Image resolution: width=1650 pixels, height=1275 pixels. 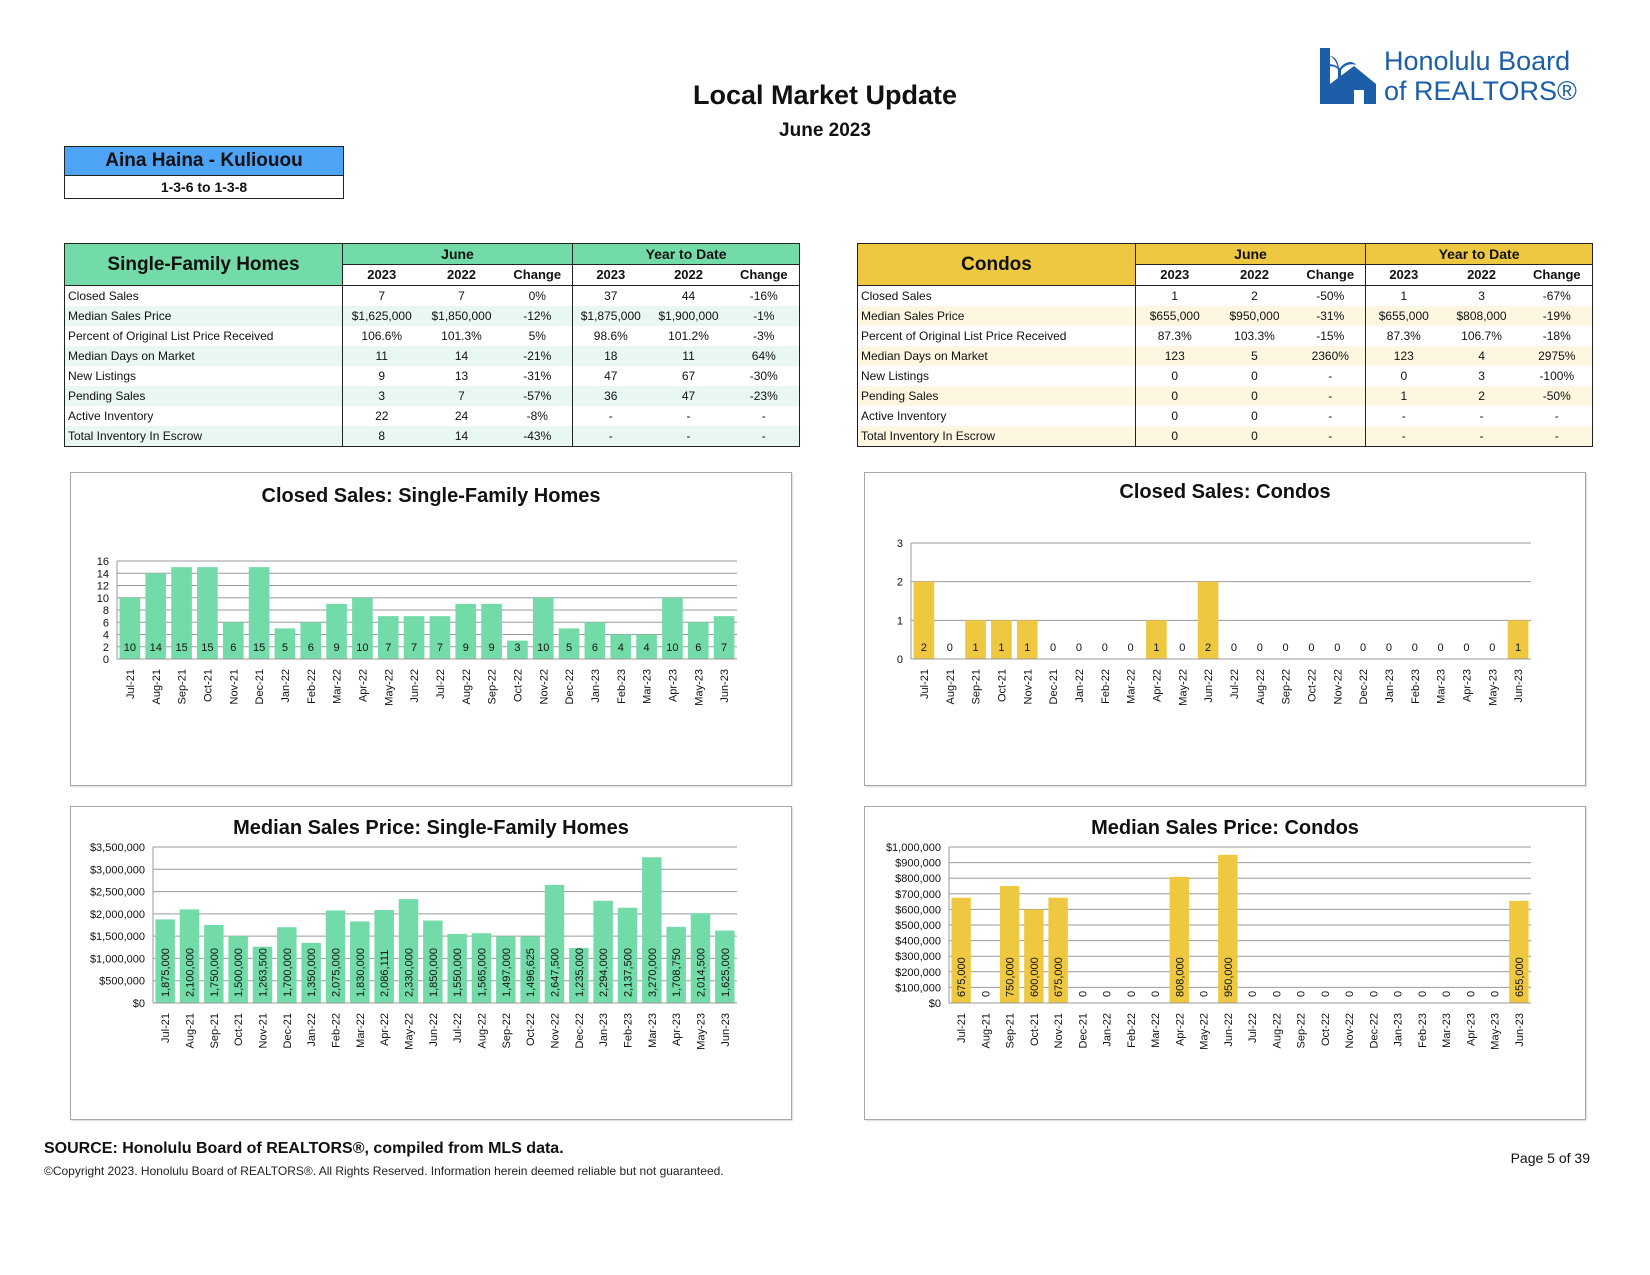 What do you see at coordinates (1481, 336) in the screenshot?
I see `table-cell: 106.7%` at bounding box center [1481, 336].